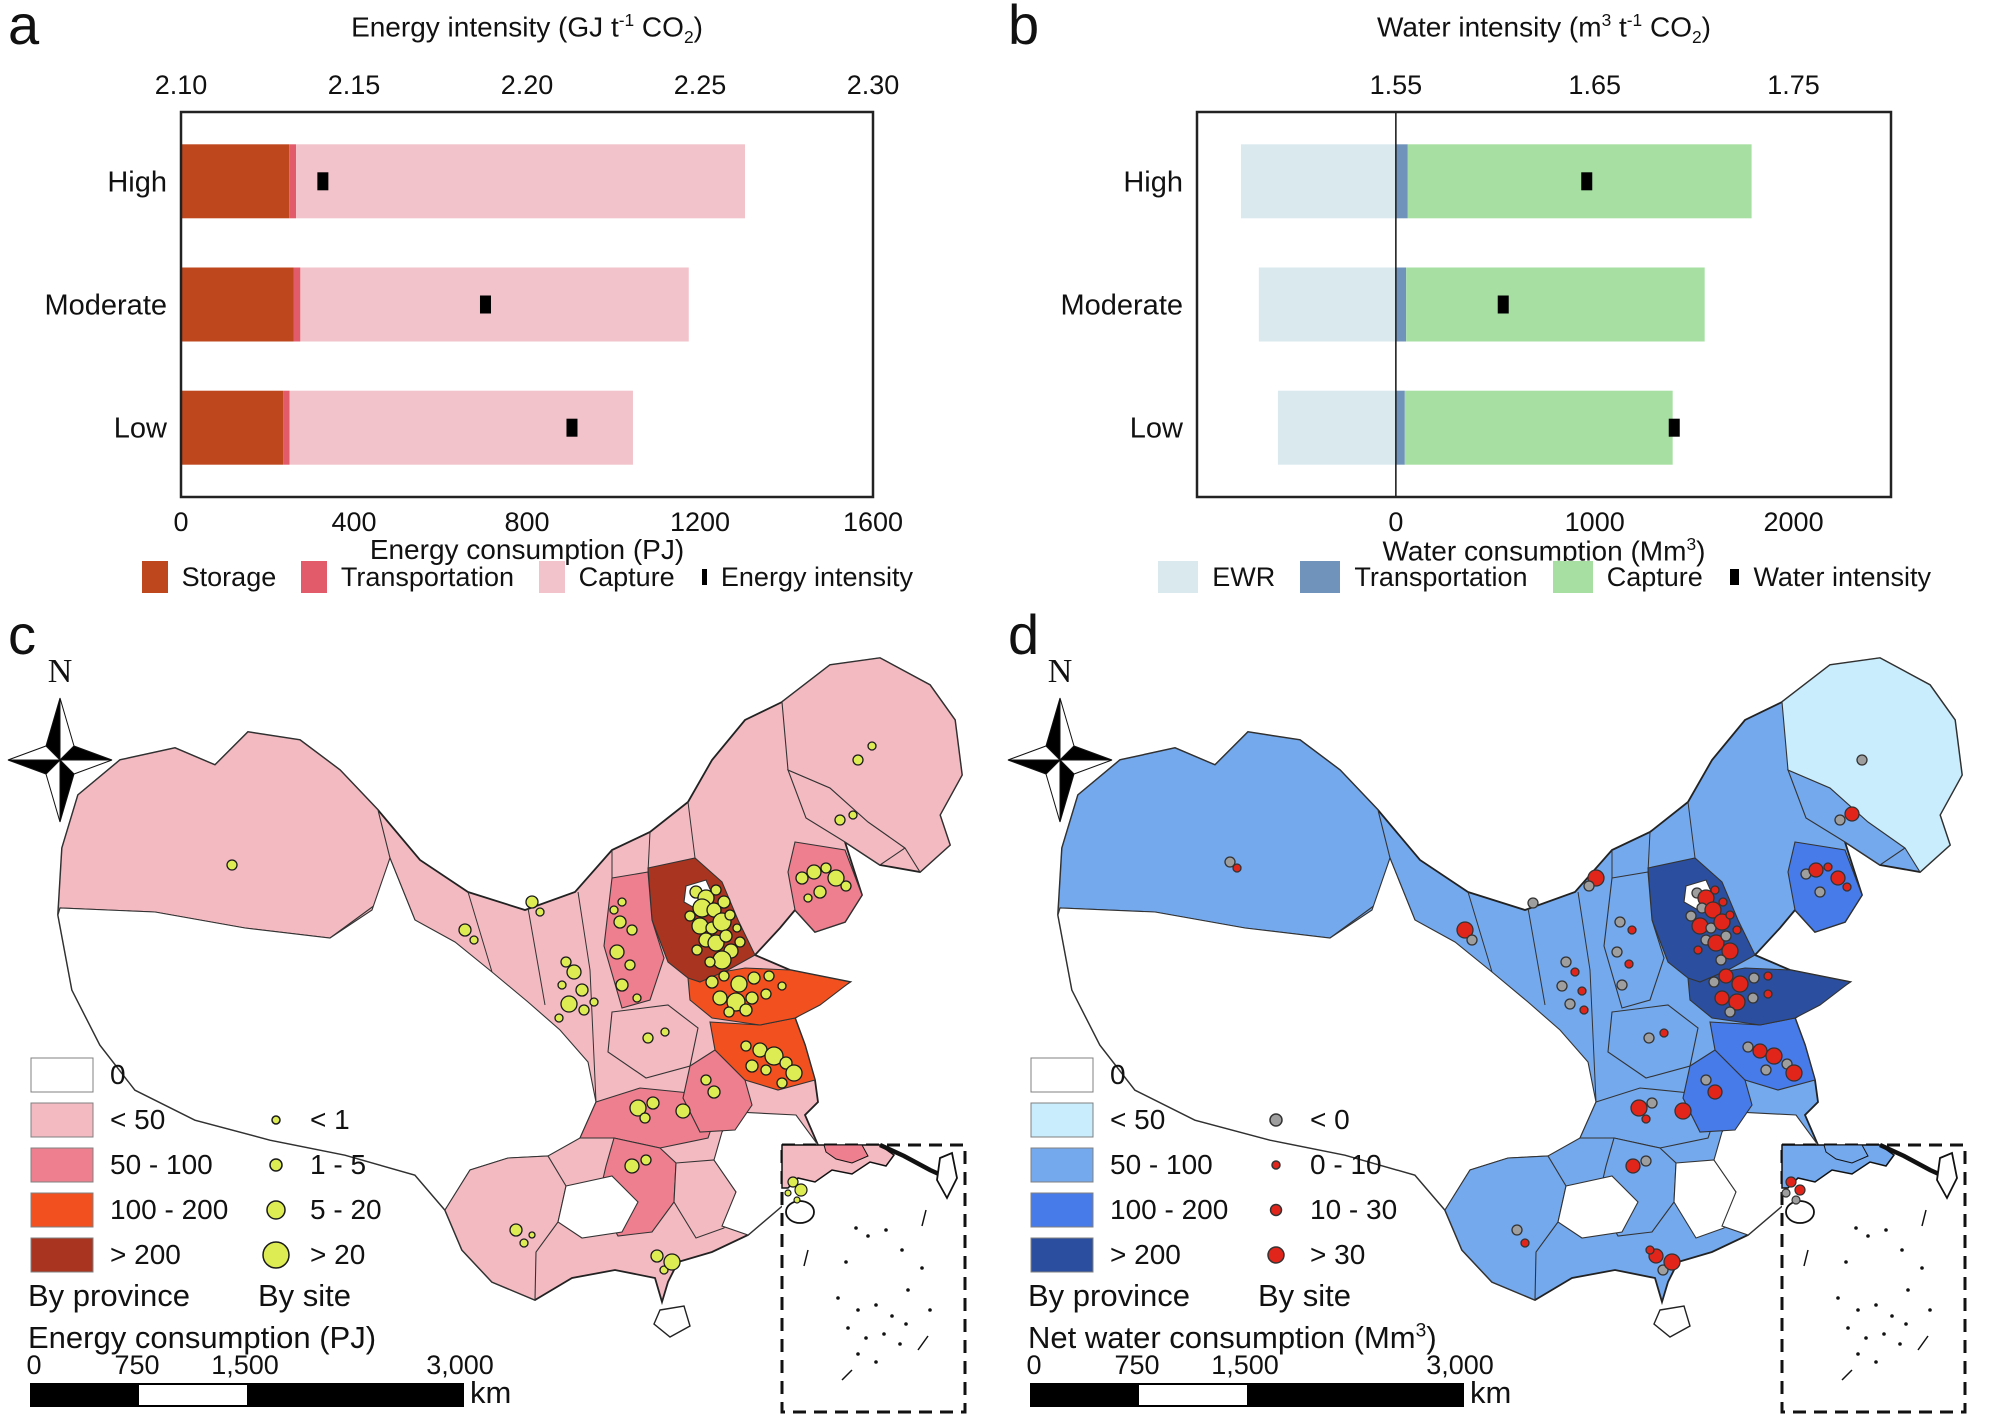  Describe the element at coordinates (1654, 576) in the screenshot. I see `legend-label-capture: Capture` at that location.